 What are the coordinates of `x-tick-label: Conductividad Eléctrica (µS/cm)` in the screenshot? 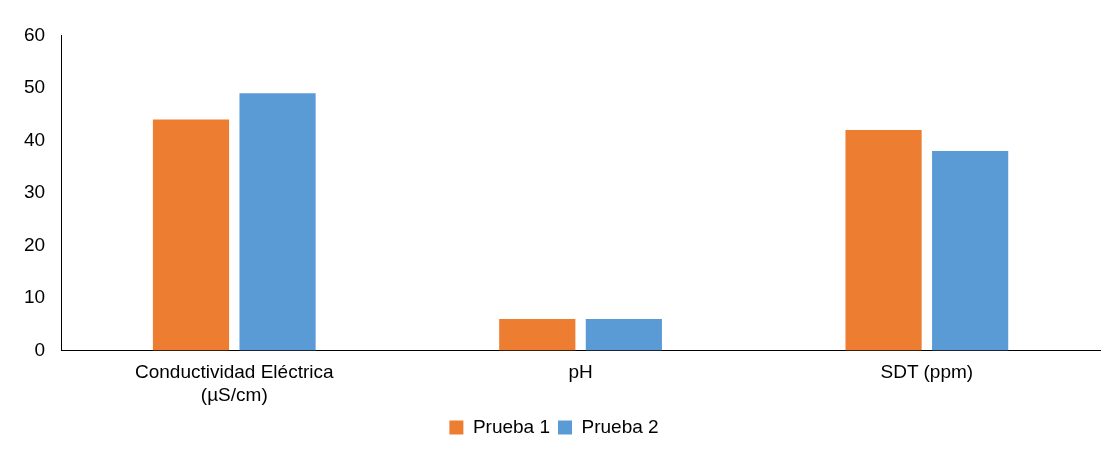 It's located at (234, 383).